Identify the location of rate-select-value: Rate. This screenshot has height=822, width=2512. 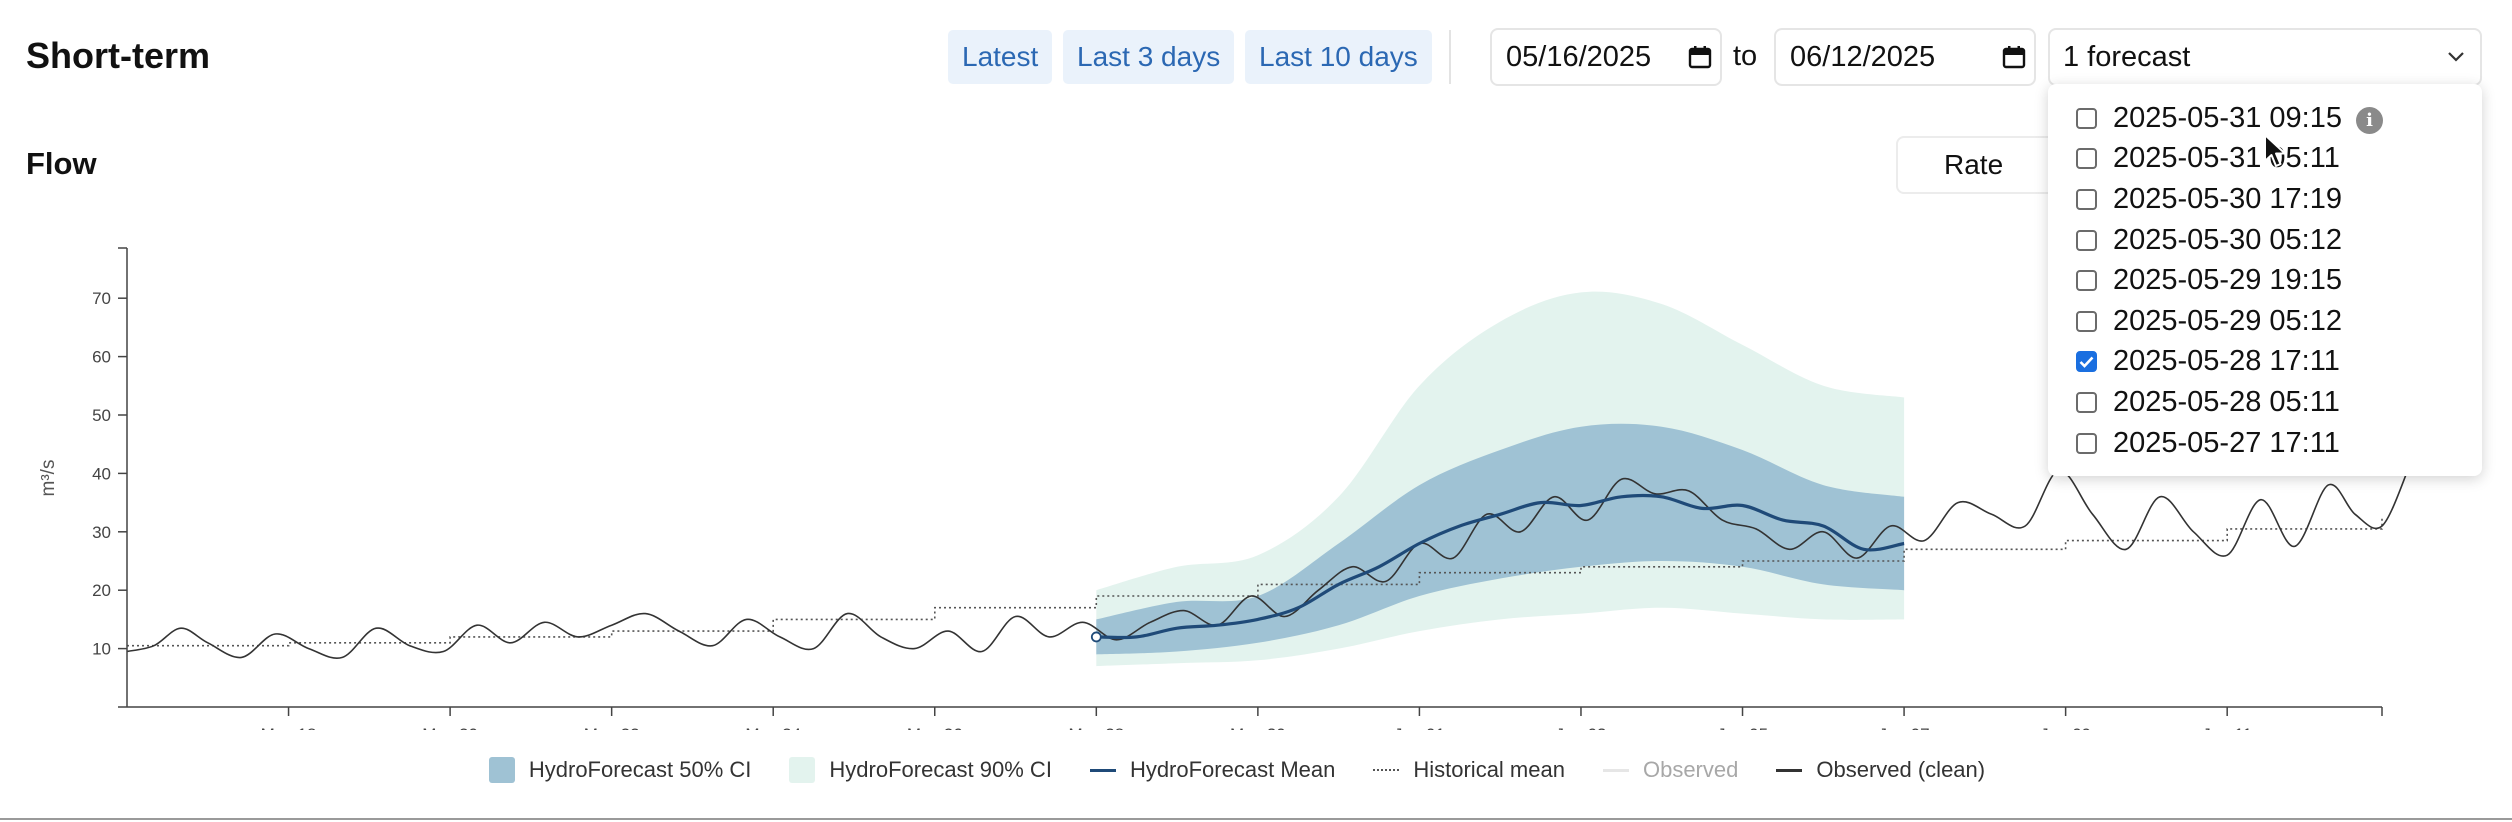
(1974, 164).